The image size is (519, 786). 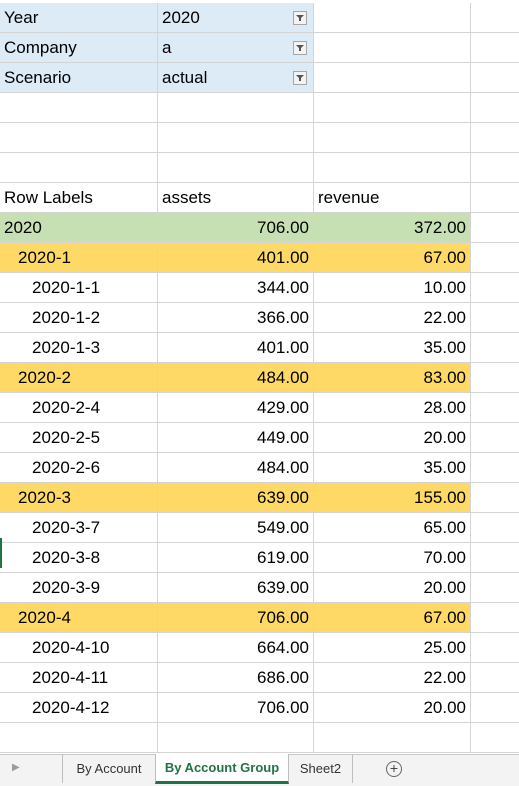 I want to click on pivot-row: 2020-4-11 686.00 22.00, so click(x=259, y=678).